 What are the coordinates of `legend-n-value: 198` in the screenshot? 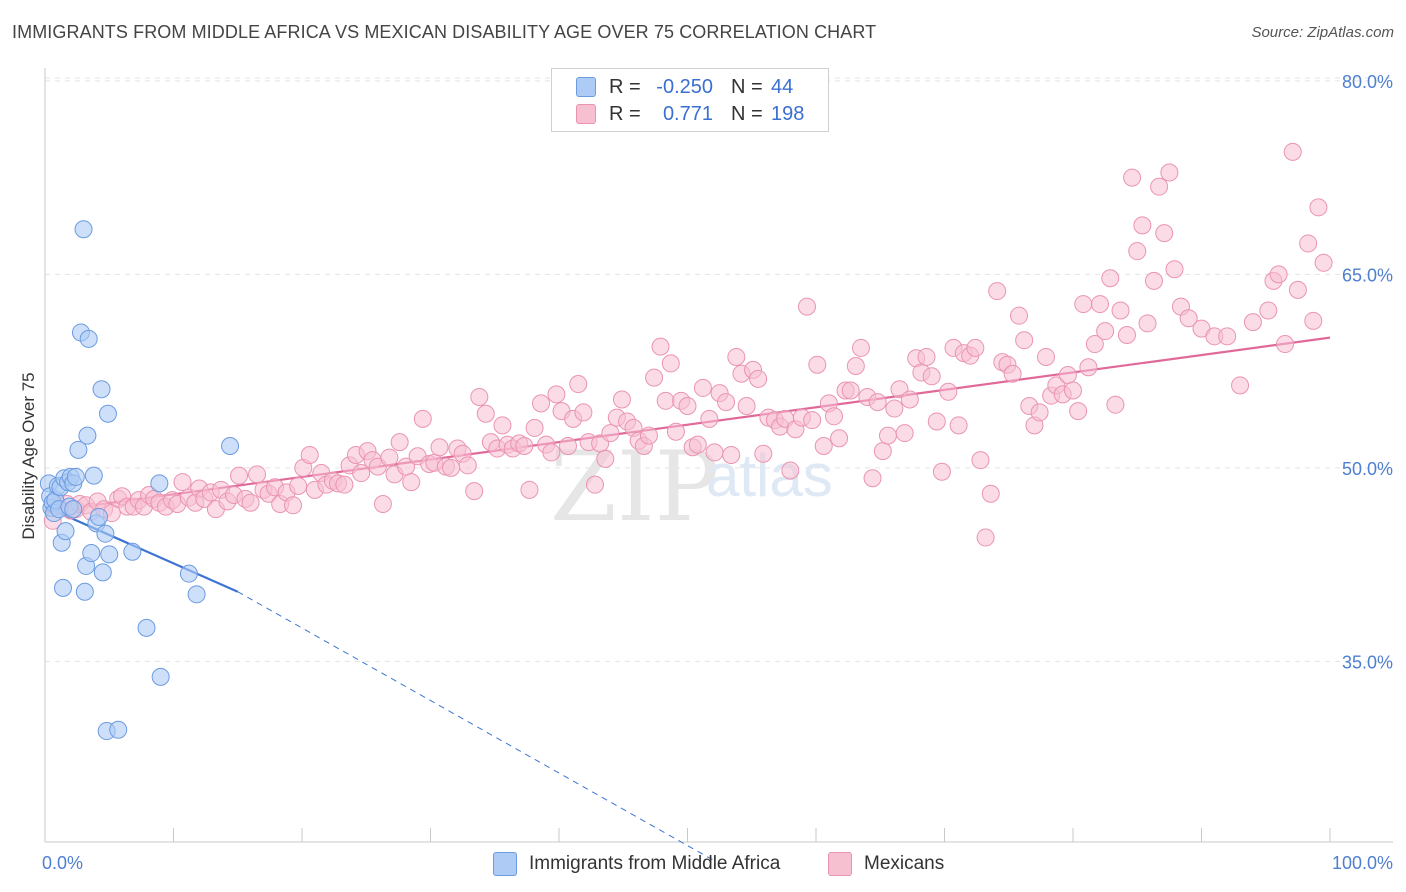 It's located at (788, 113).